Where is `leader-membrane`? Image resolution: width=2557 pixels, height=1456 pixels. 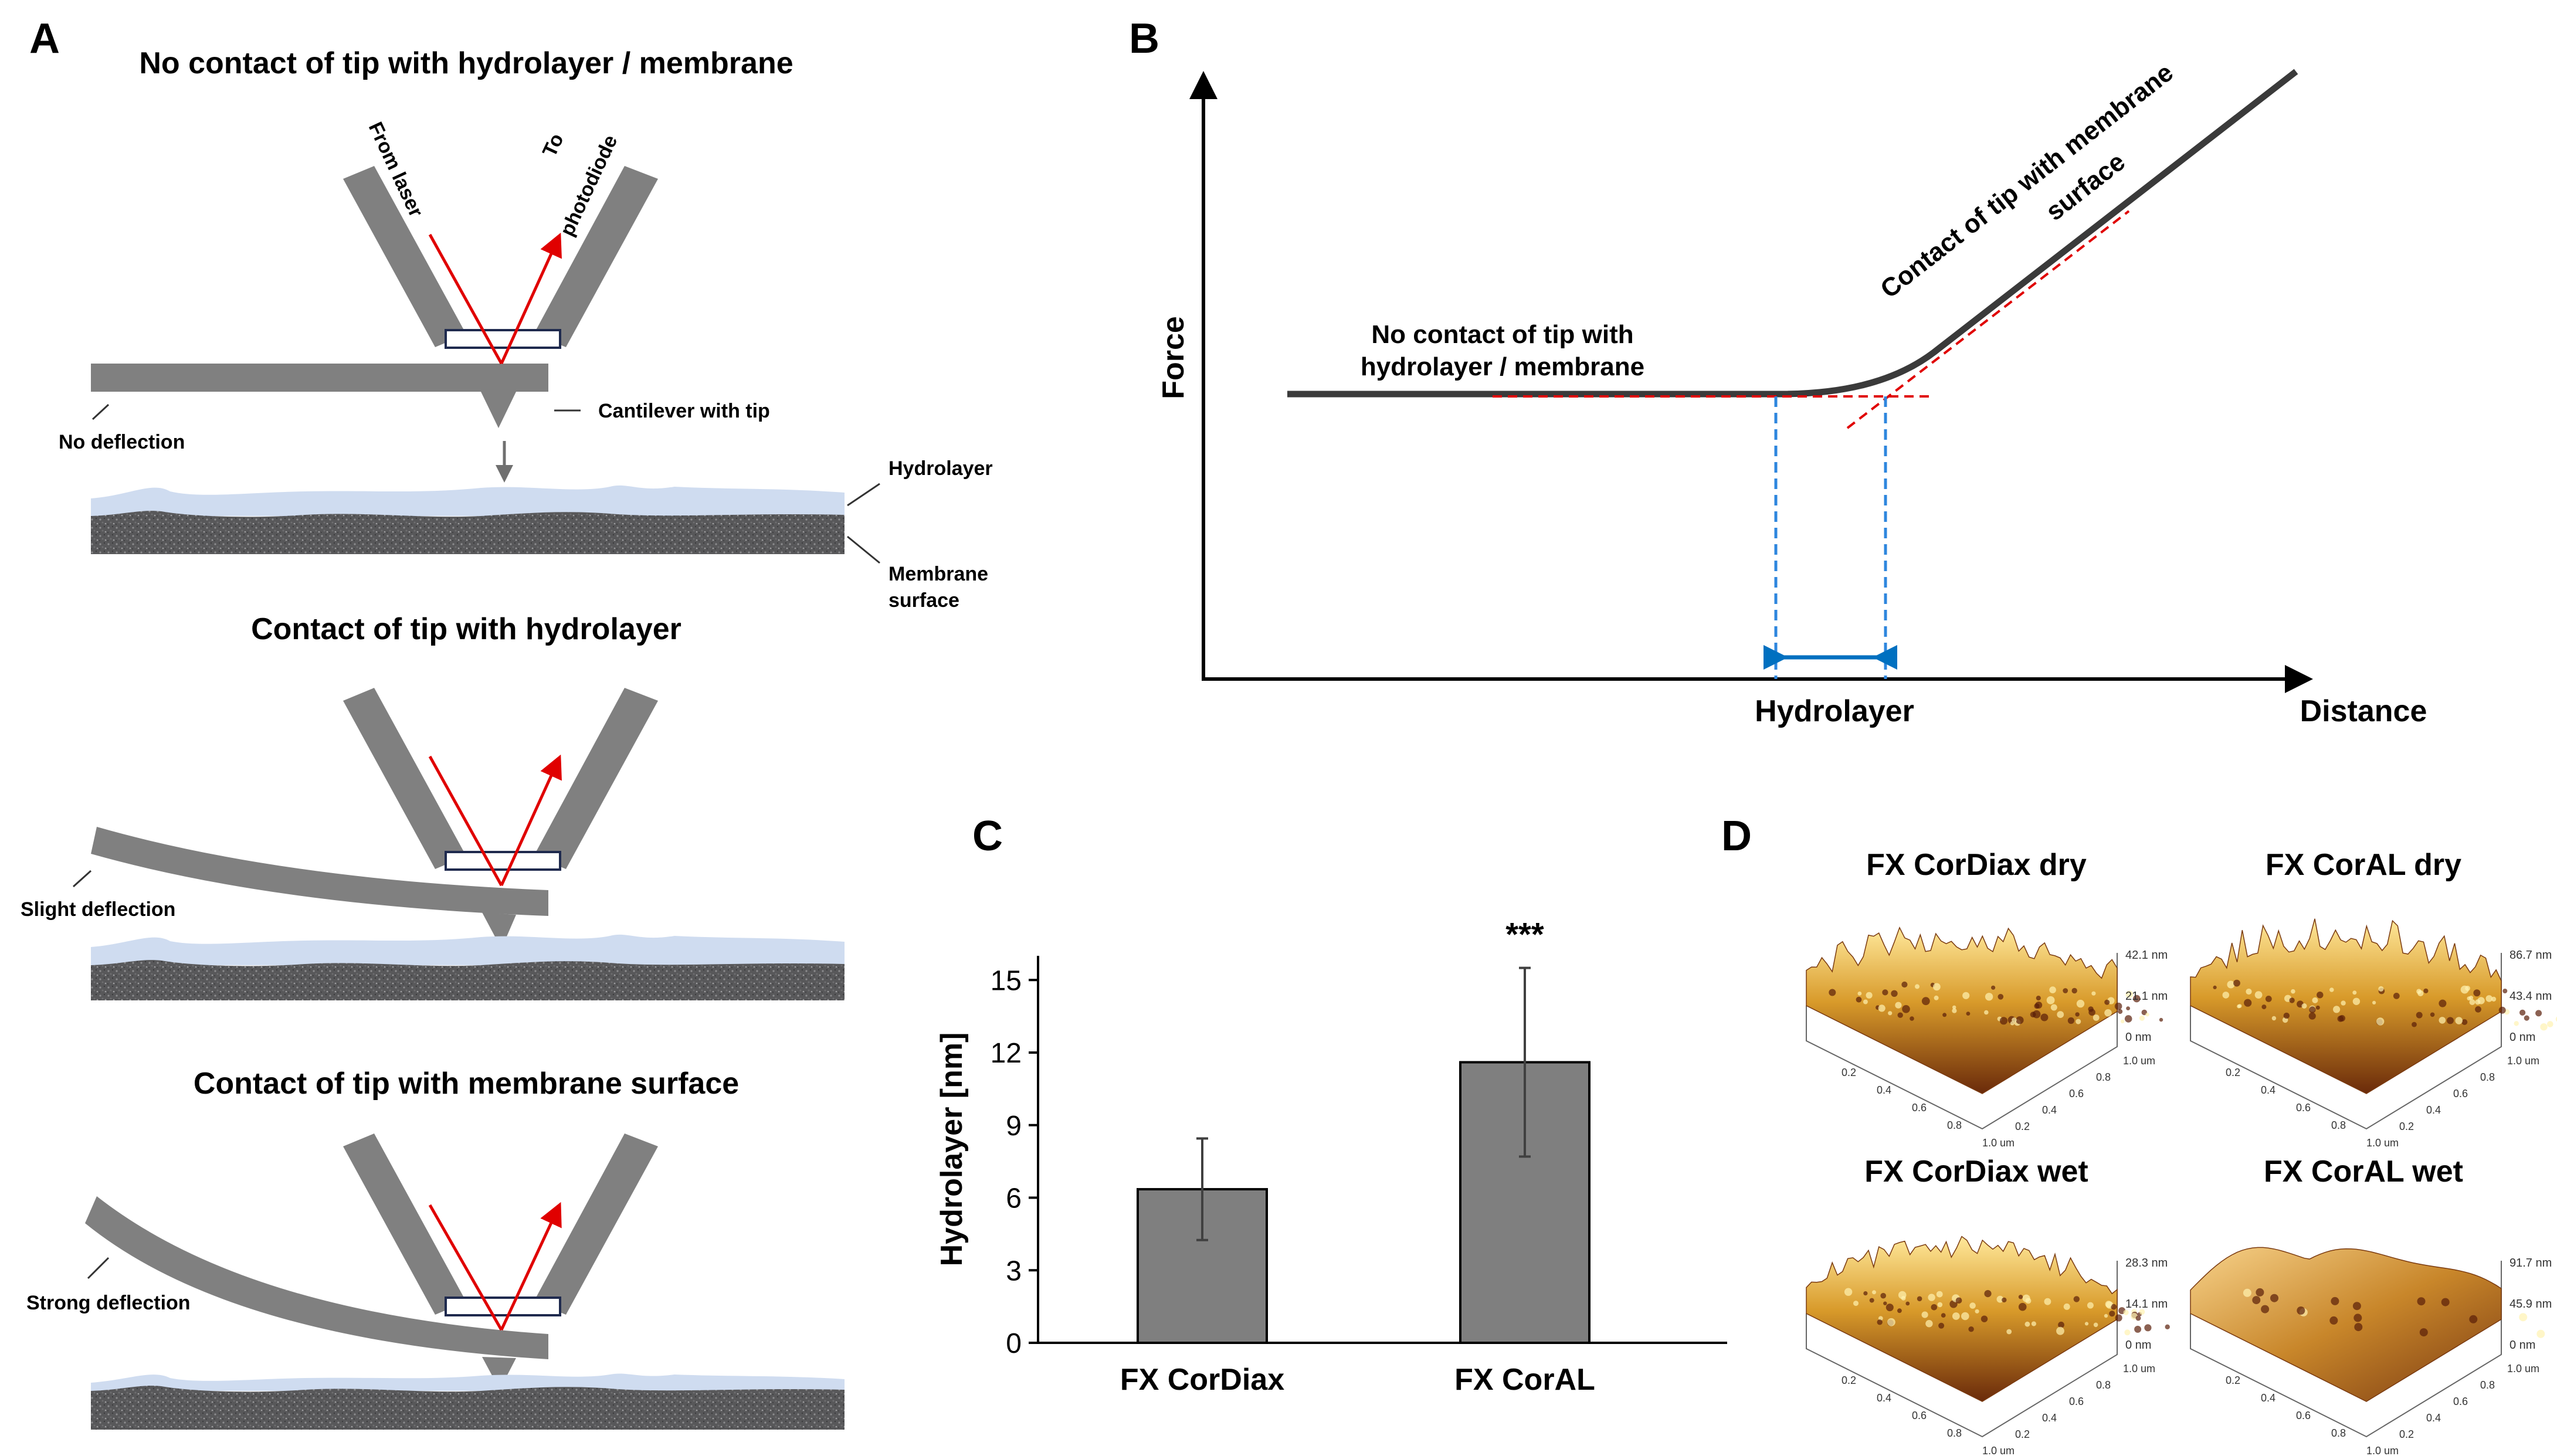 leader-membrane is located at coordinates (864, 549).